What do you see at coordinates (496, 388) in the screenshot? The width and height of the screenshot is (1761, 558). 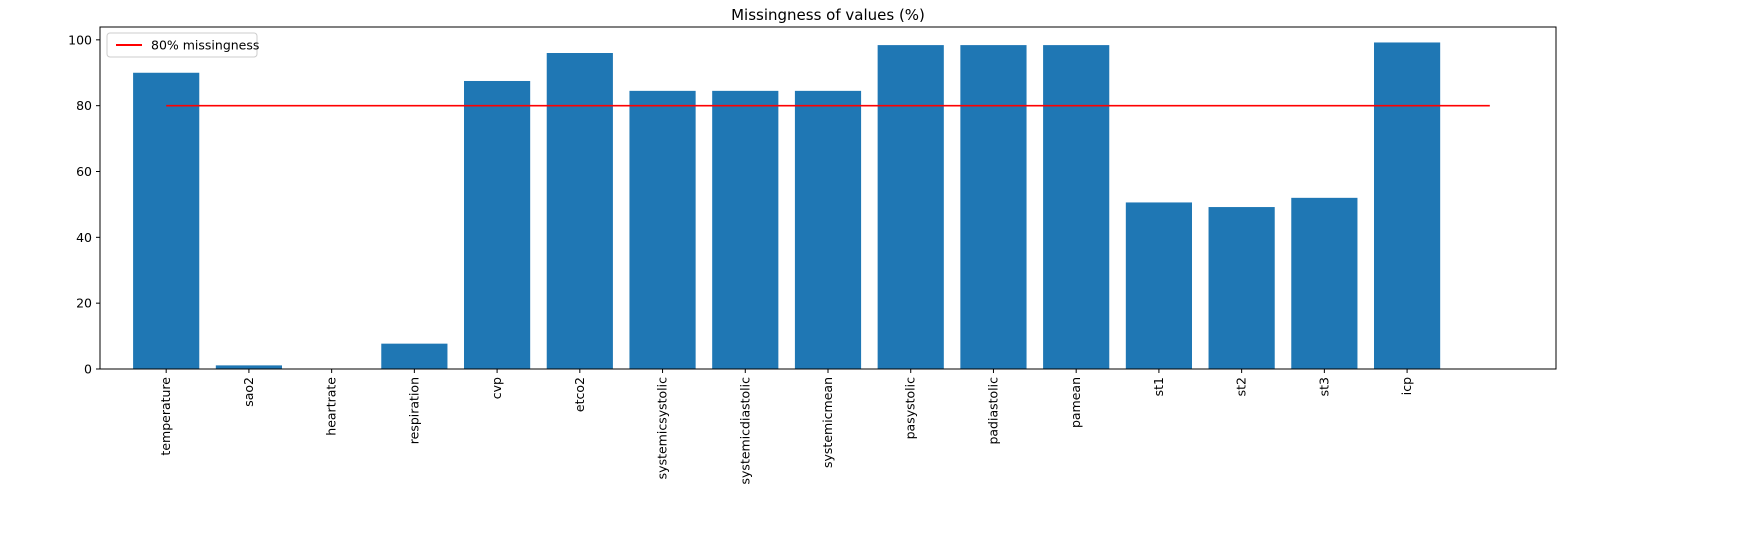 I see `x-tick-label-cvp: cvp` at bounding box center [496, 388].